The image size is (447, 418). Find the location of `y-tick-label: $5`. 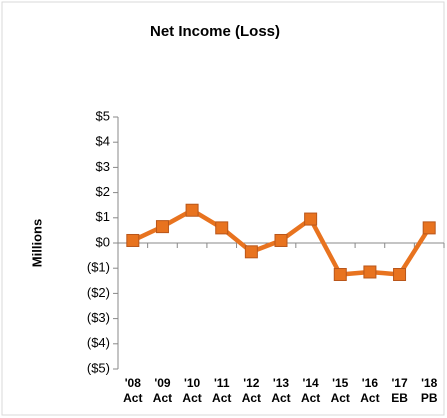

y-tick-label: $5 is located at coordinates (103, 115).